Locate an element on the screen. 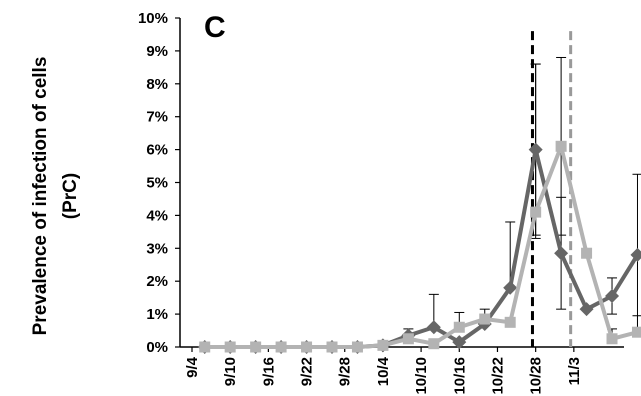 This screenshot has height=396, width=641. y-tick-label: 10% is located at coordinates (153, 18).